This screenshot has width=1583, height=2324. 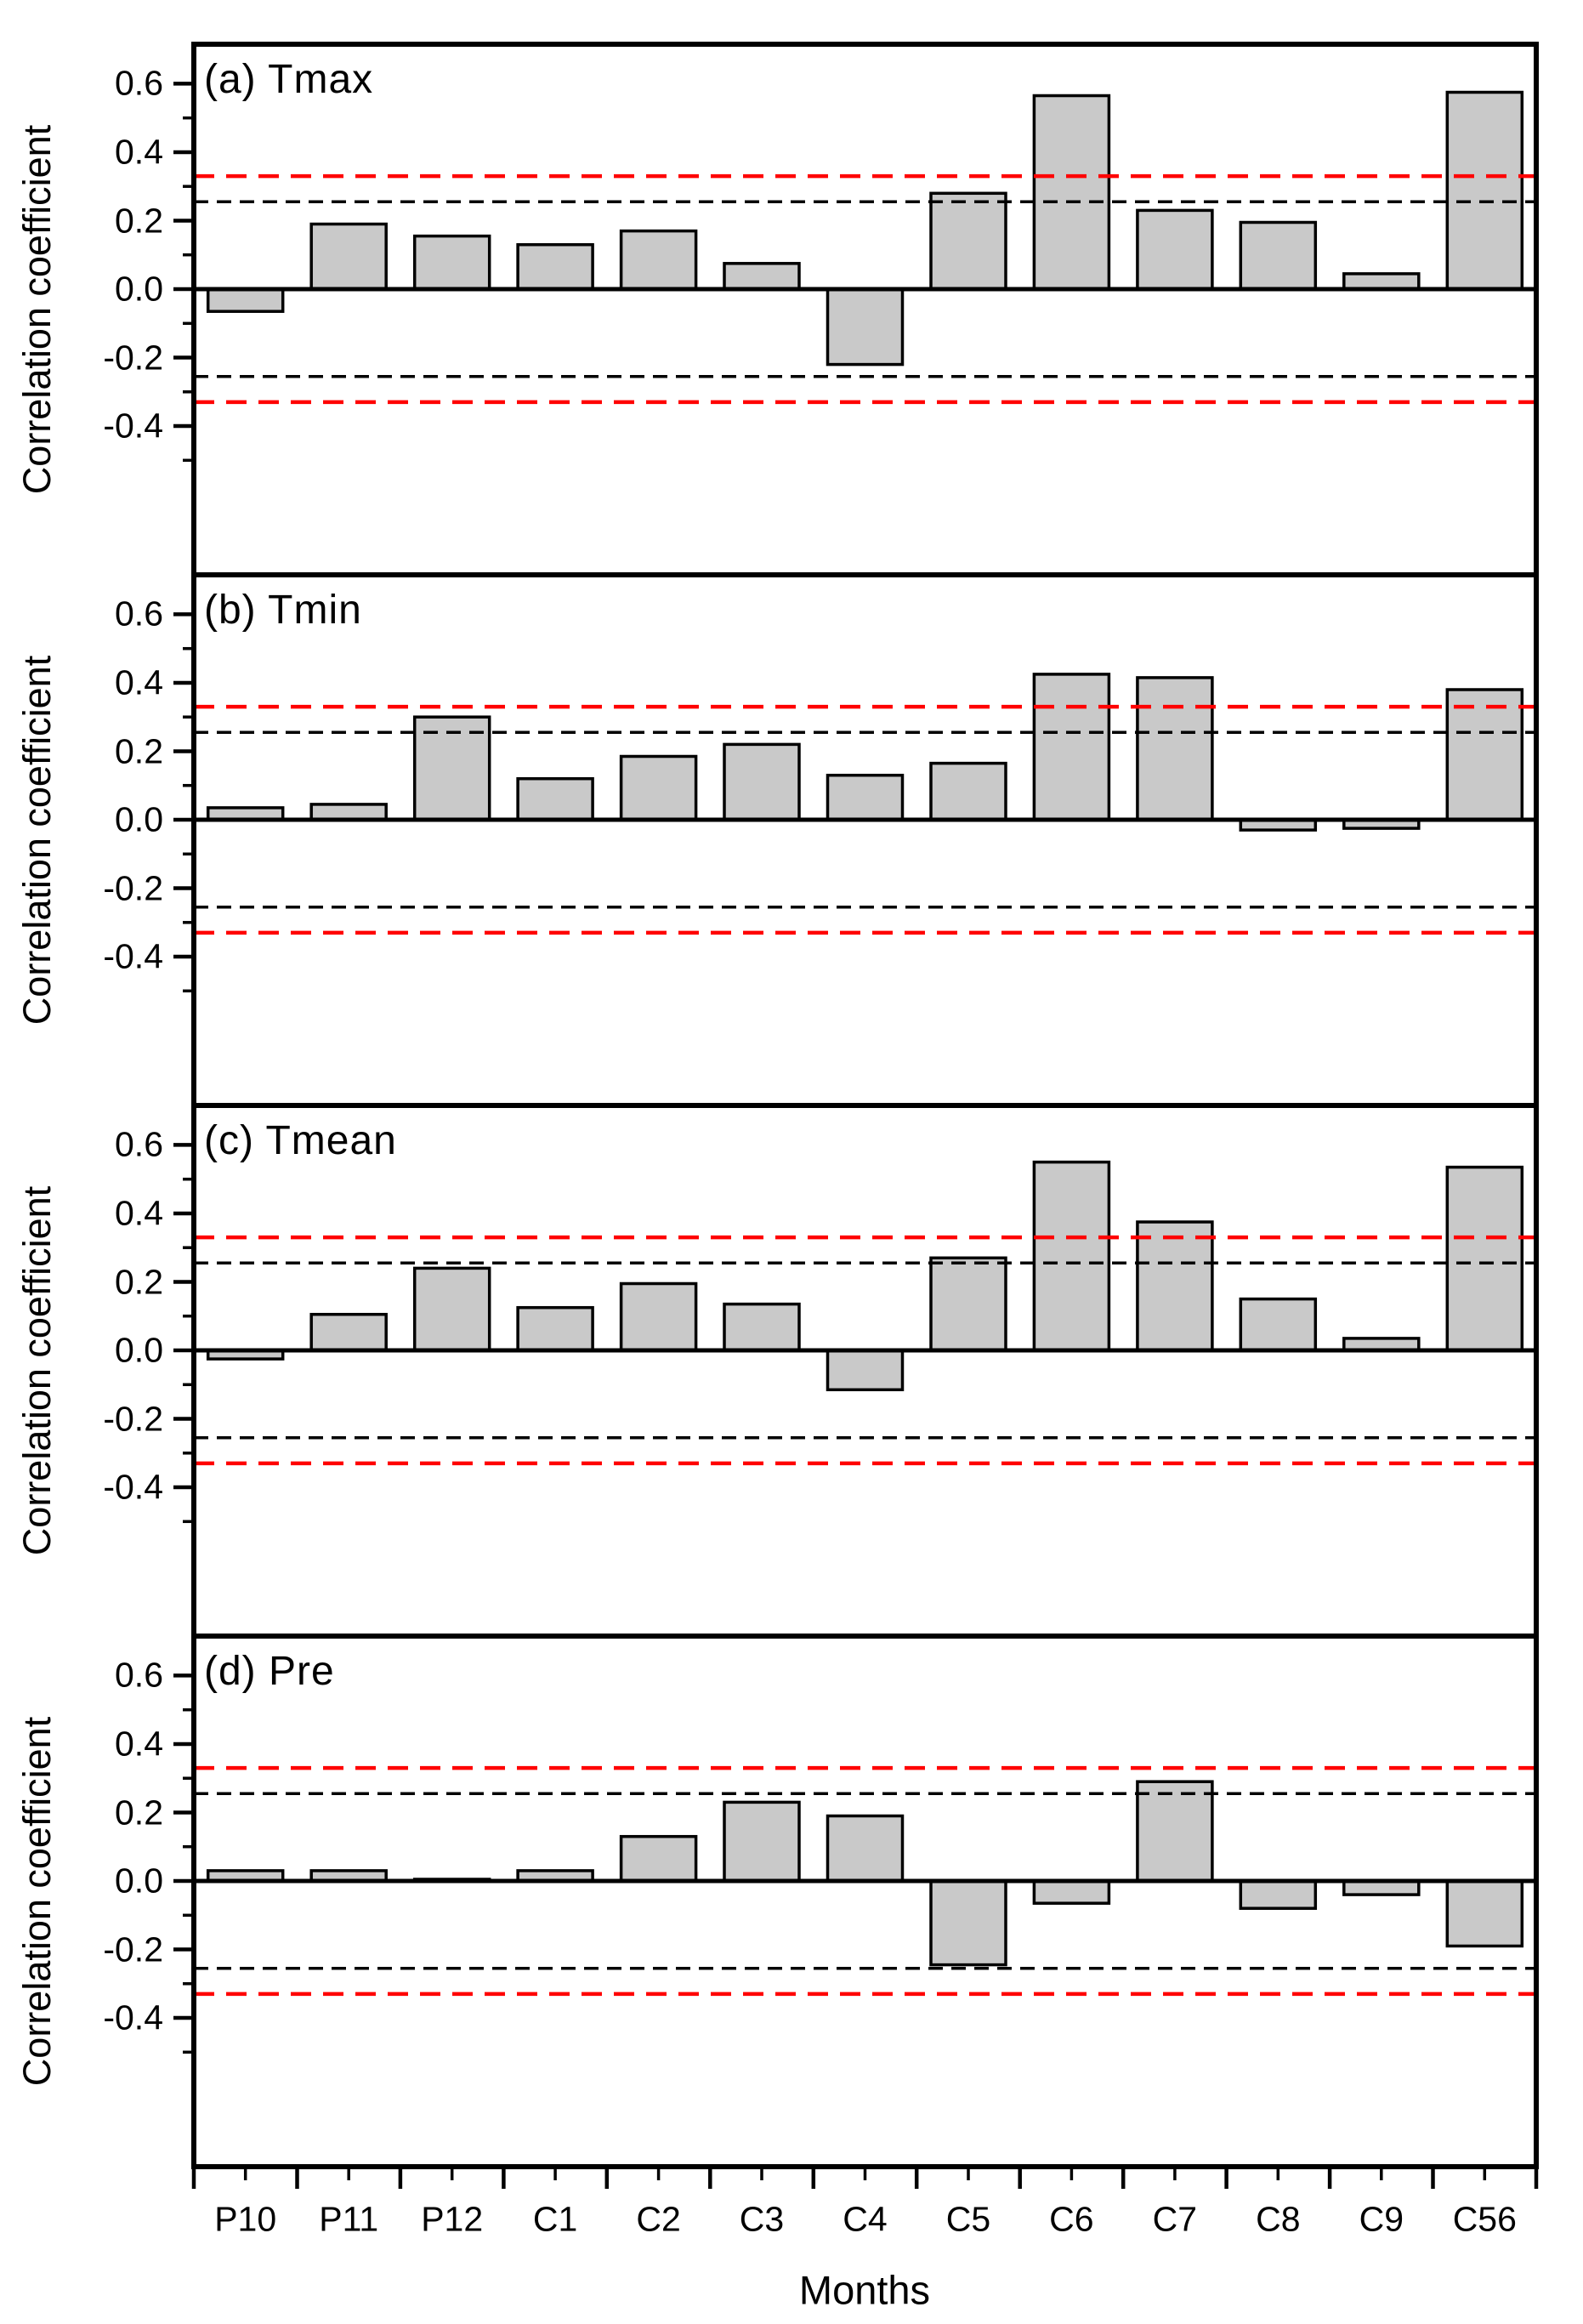 What do you see at coordinates (555, 1328) in the screenshot?
I see `bar-c-C1` at bounding box center [555, 1328].